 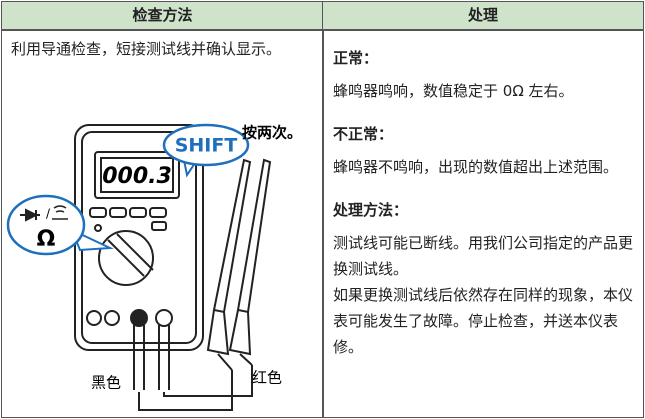 What do you see at coordinates (483, 256) in the screenshot?
I see `section-body: 测试线可能已断线。用我们公司指定的产品更换测试线。` at bounding box center [483, 256].